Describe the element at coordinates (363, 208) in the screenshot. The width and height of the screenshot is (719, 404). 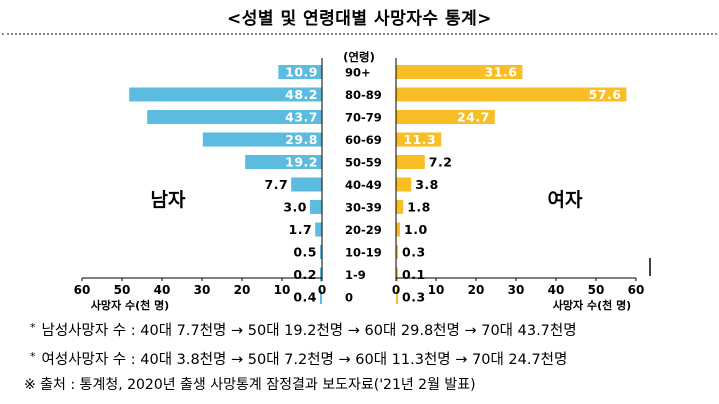
I see `age-category-label: 30-39` at that location.